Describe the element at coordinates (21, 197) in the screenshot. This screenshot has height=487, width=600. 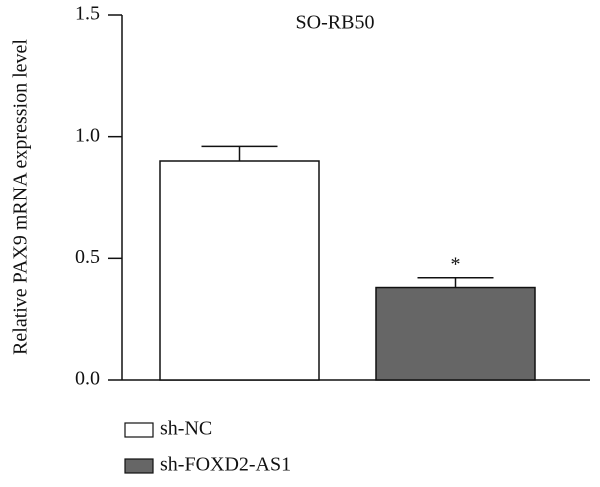
I see `y-axis-label: Relative PAX9 mRNA expression level` at that location.